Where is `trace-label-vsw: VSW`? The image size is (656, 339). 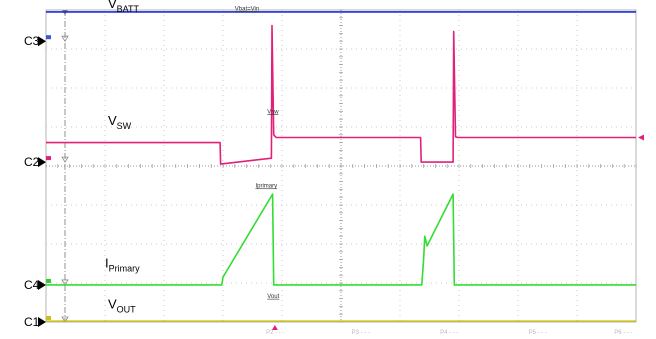
trace-label-vsw: VSW is located at coordinates (120, 122).